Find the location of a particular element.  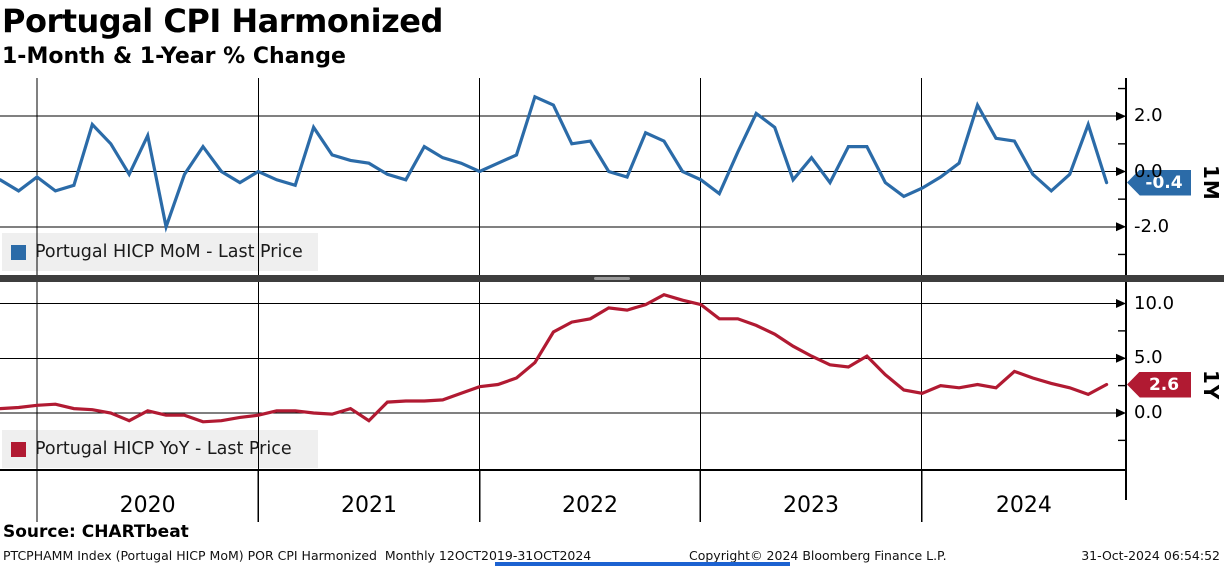

source-label: Source: CHARTbeat is located at coordinates (96, 532).